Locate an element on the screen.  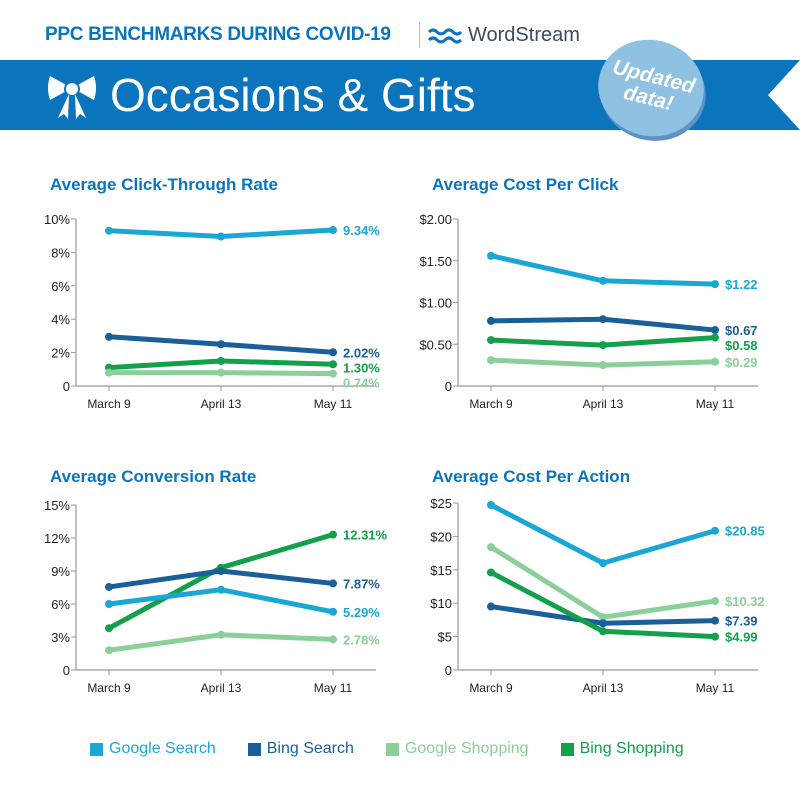
y-tick-label: $1.00 is located at coordinates (435, 303).